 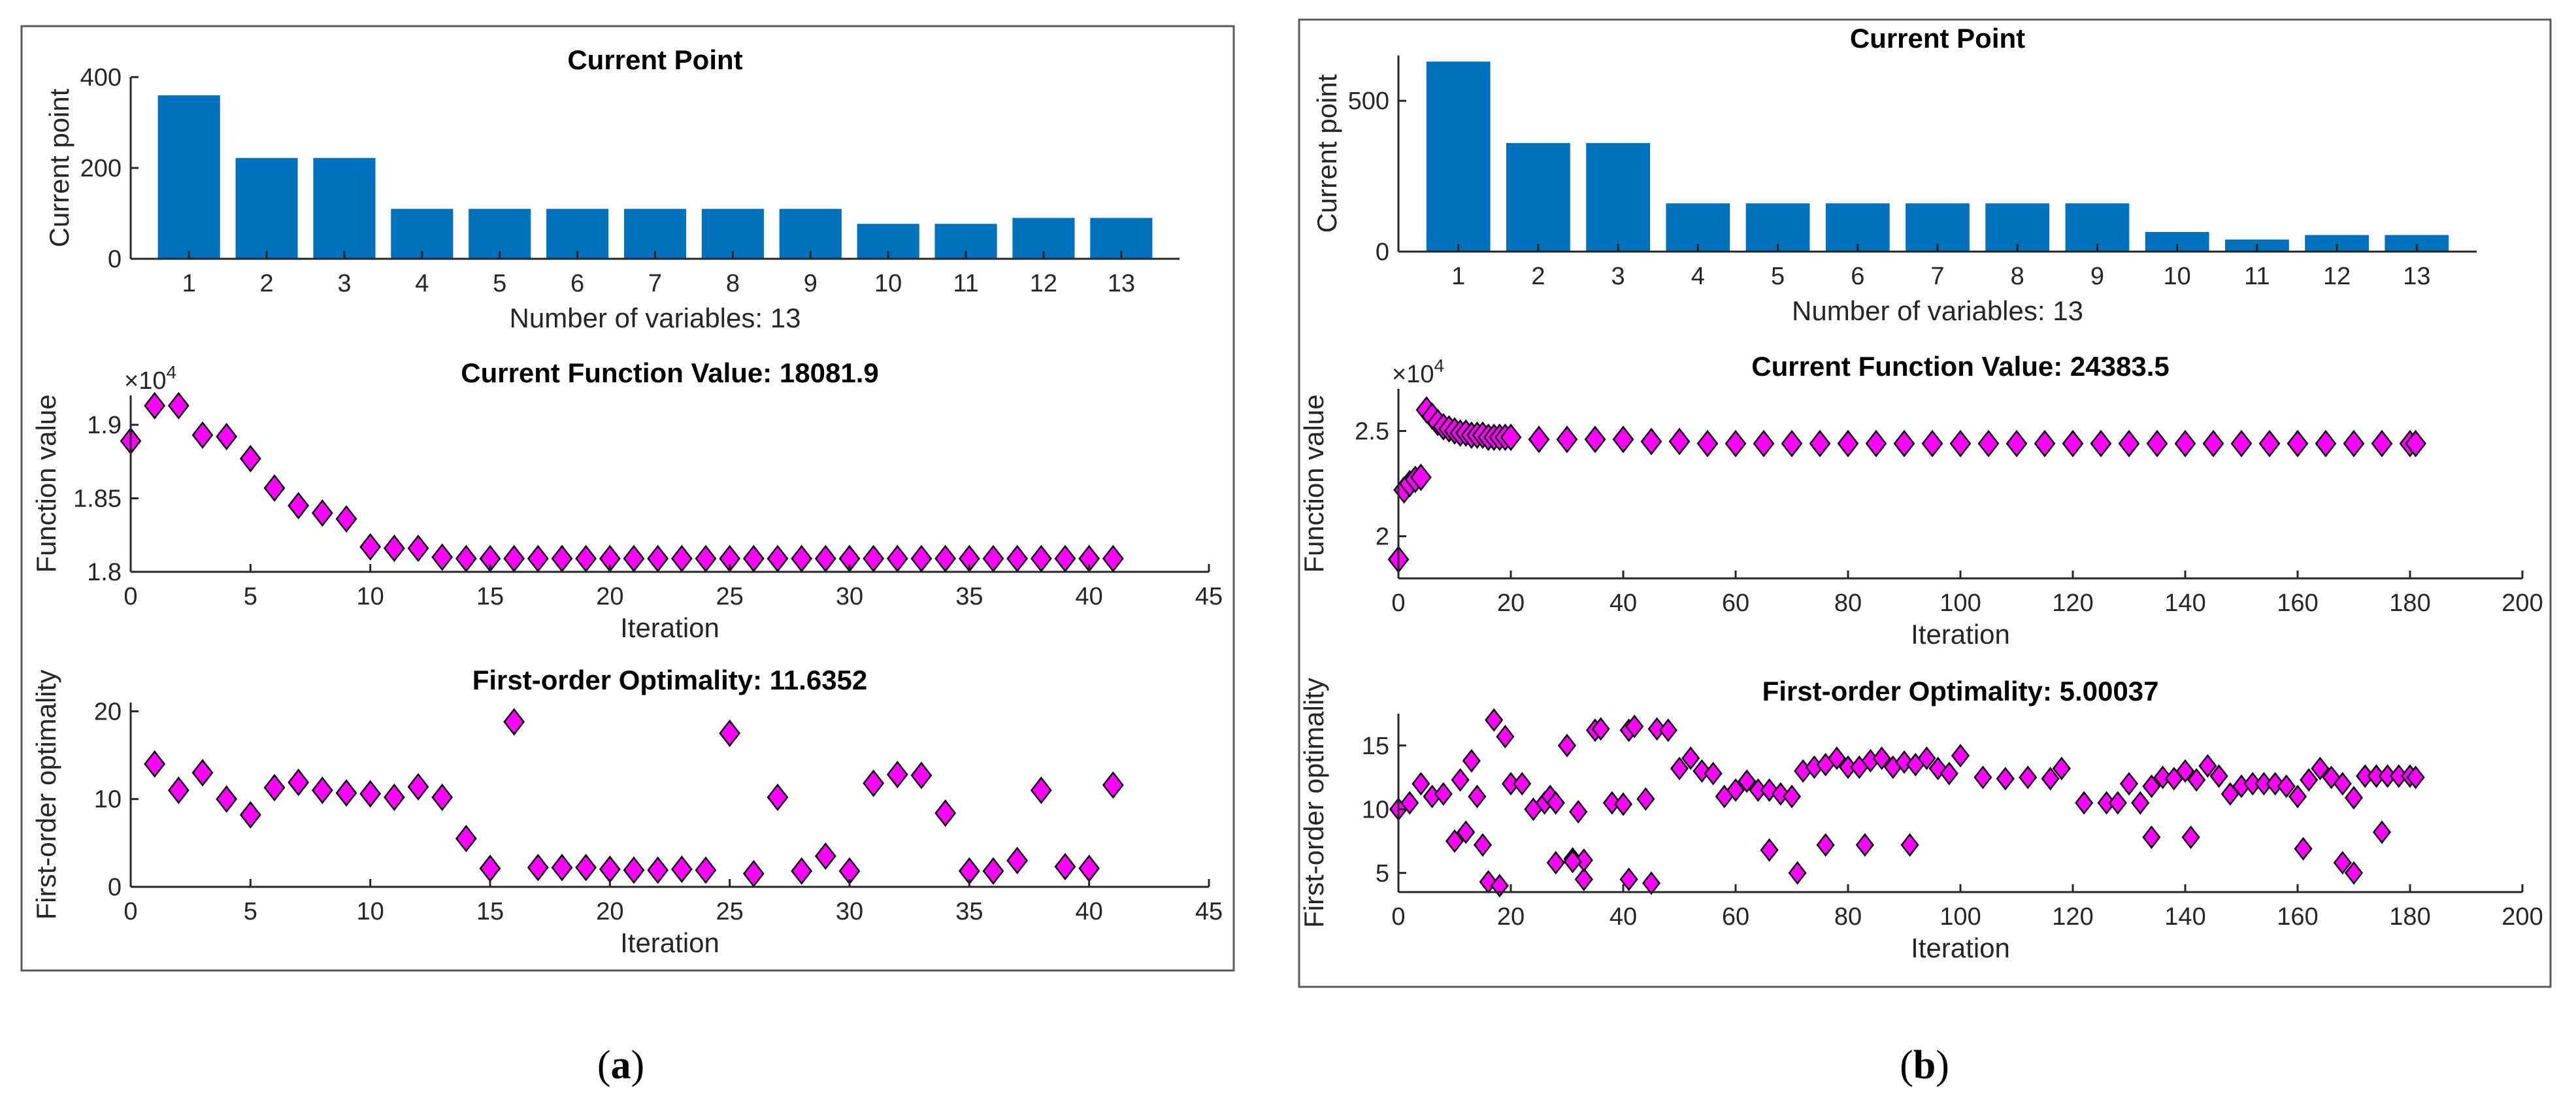 I want to click on panel-a-plot1-x-tick-label: 12, so click(x=1043, y=283).